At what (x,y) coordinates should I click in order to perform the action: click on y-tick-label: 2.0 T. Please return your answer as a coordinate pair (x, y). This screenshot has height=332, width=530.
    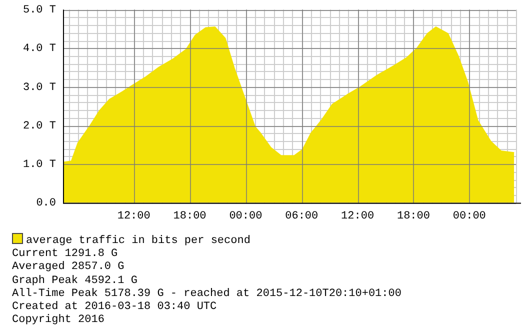
    Looking at the image, I should click on (39, 126).